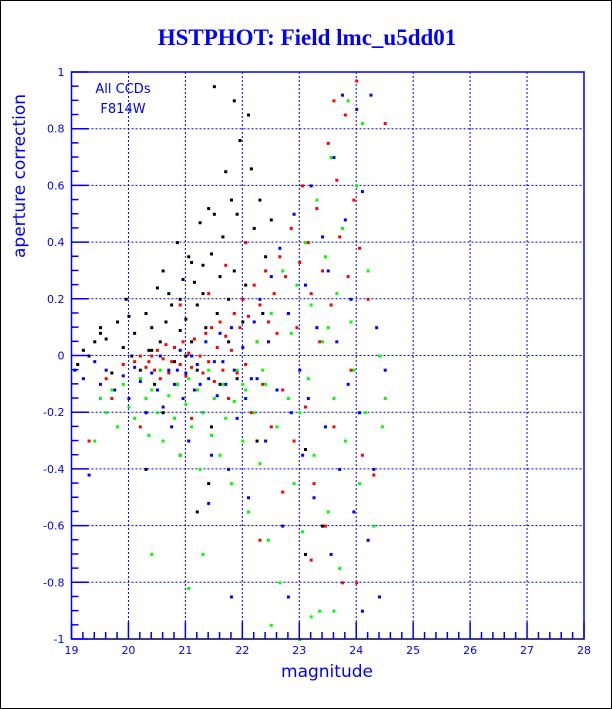 The image size is (612, 709). Describe the element at coordinates (53, 469) in the screenshot. I see `y-tick-label: -0.4` at that location.